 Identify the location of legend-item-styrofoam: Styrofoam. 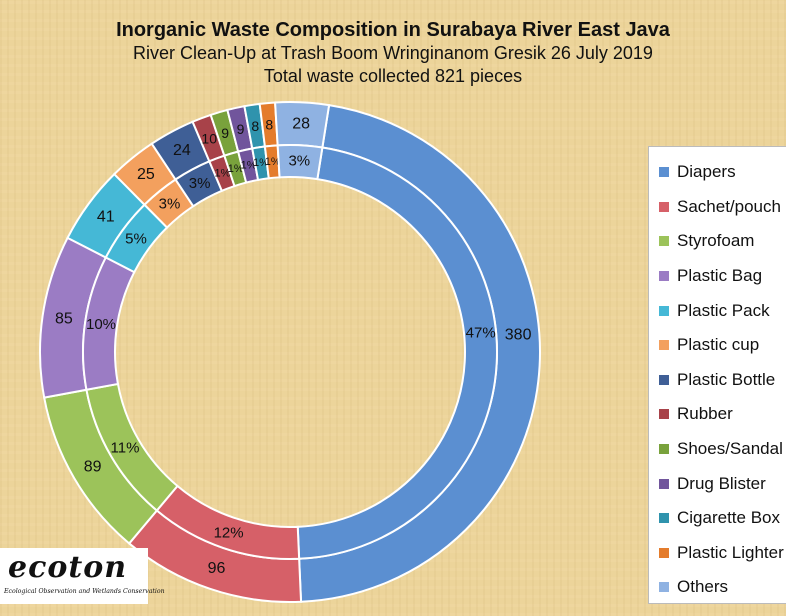
(717, 241).